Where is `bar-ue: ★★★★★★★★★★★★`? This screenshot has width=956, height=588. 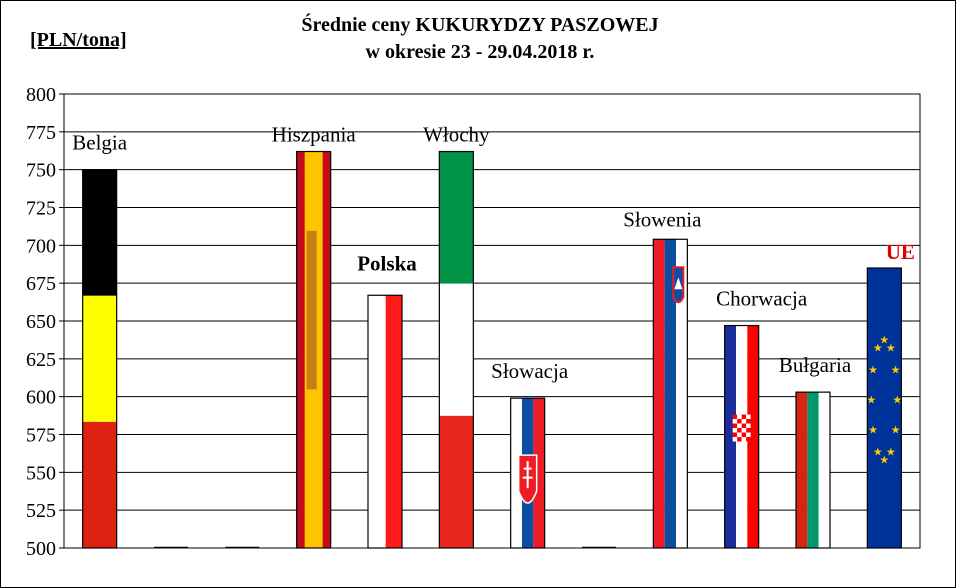 bar-ue: ★★★★★★★★★★★★ is located at coordinates (884, 408).